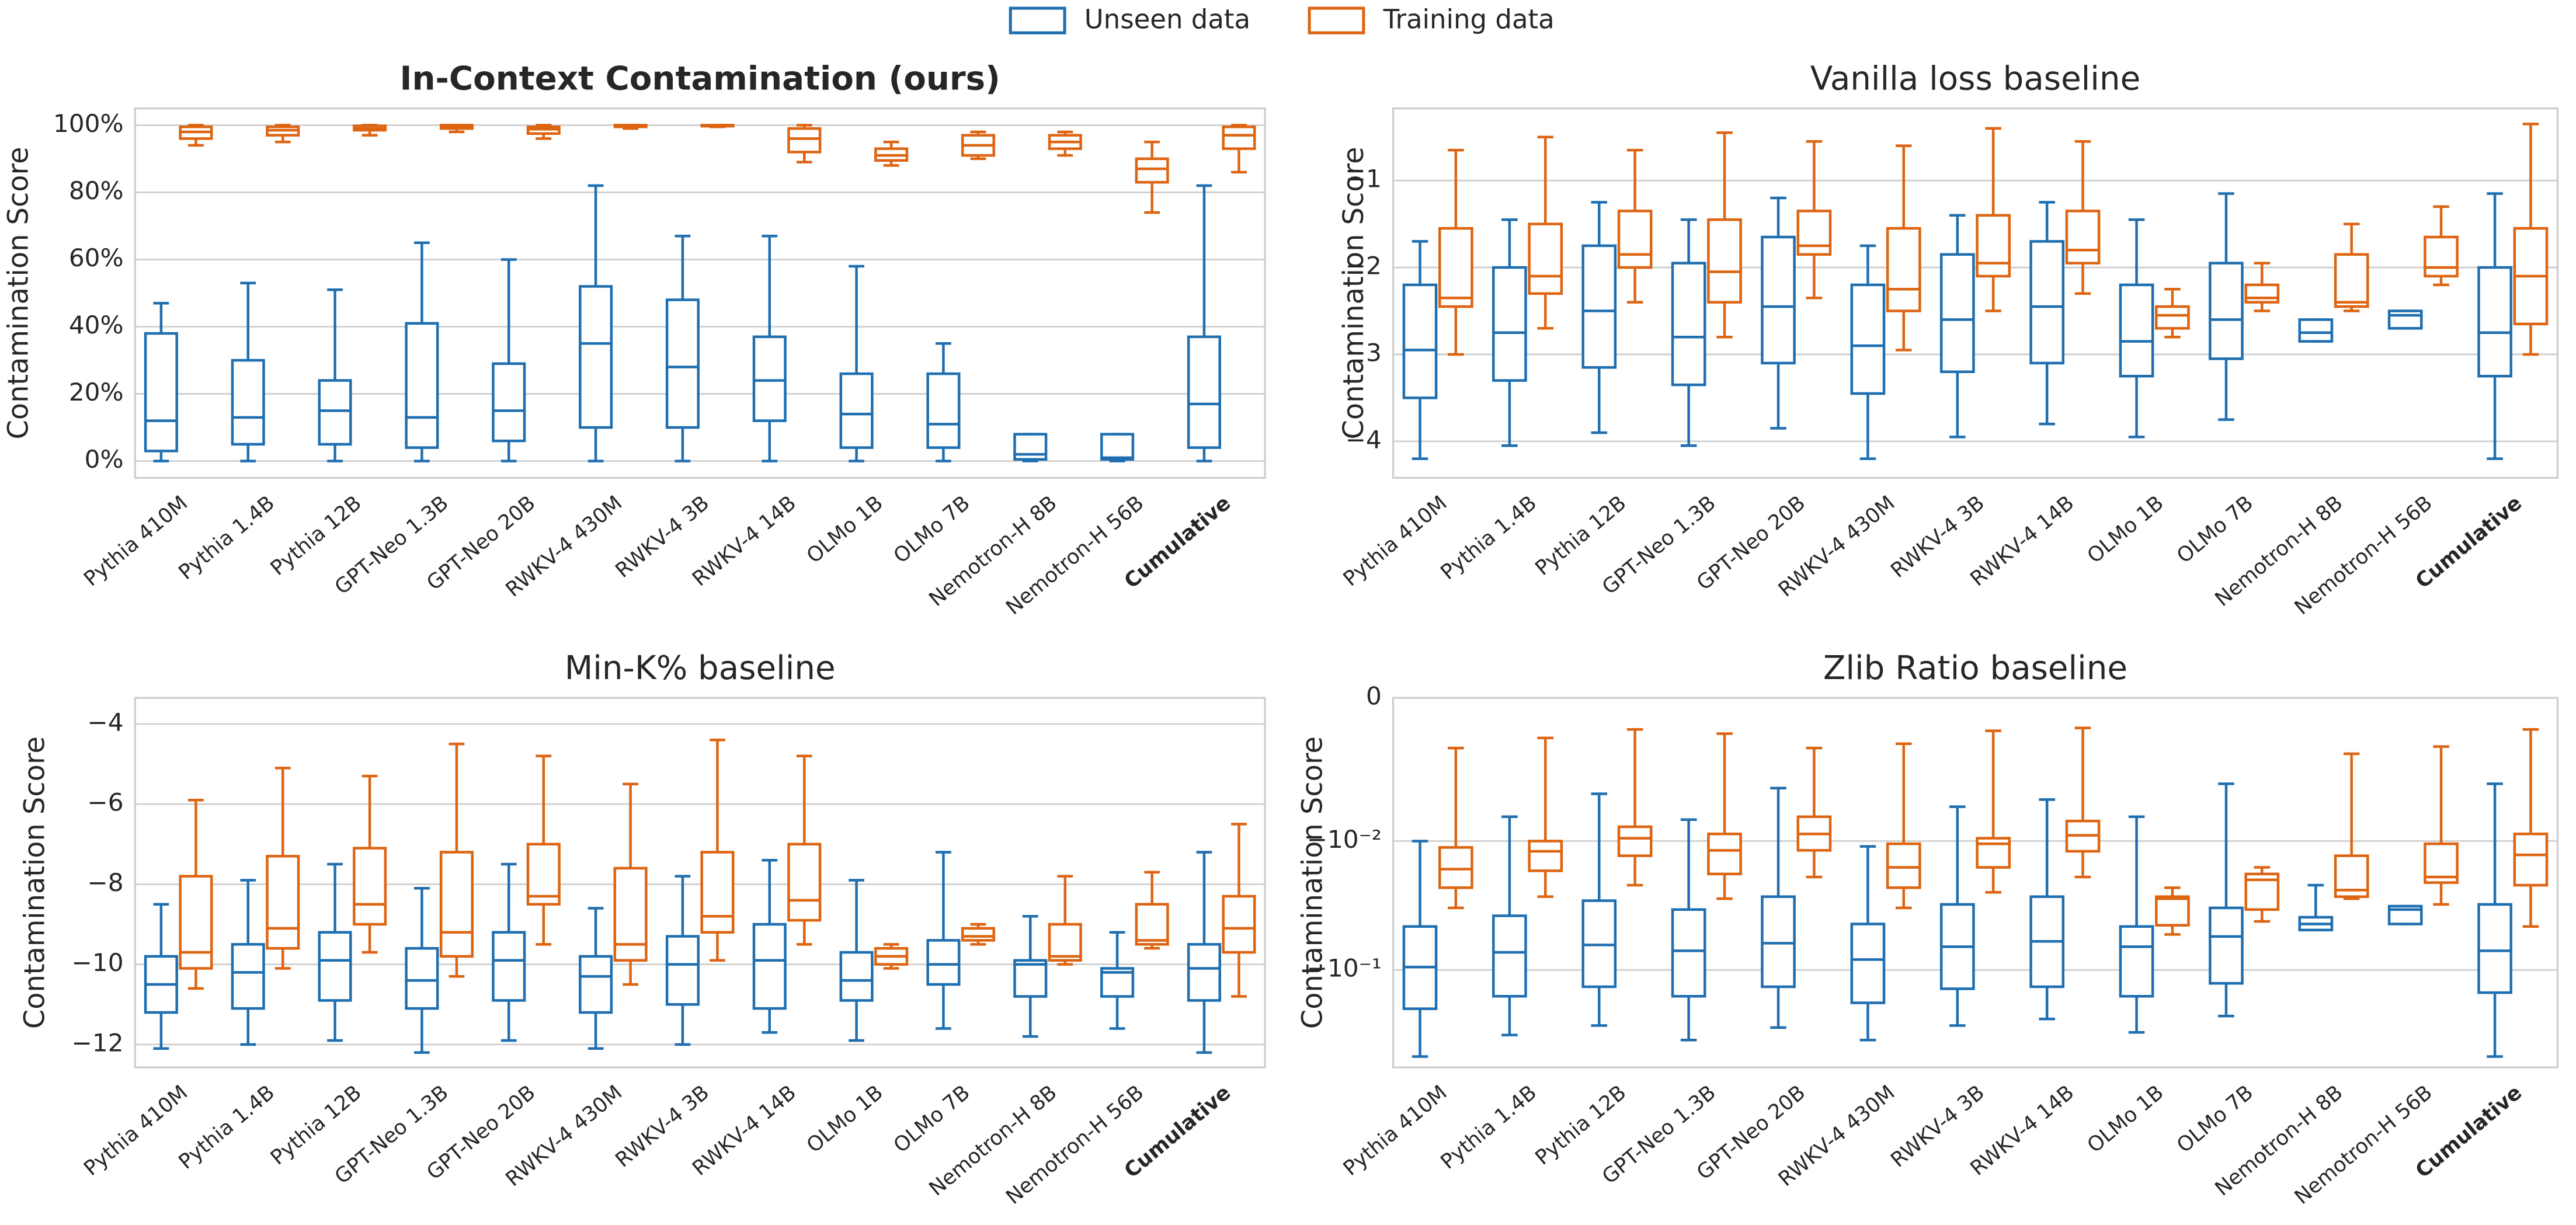  Describe the element at coordinates (1364, 352) in the screenshot. I see `y-tick-label: −3` at that location.